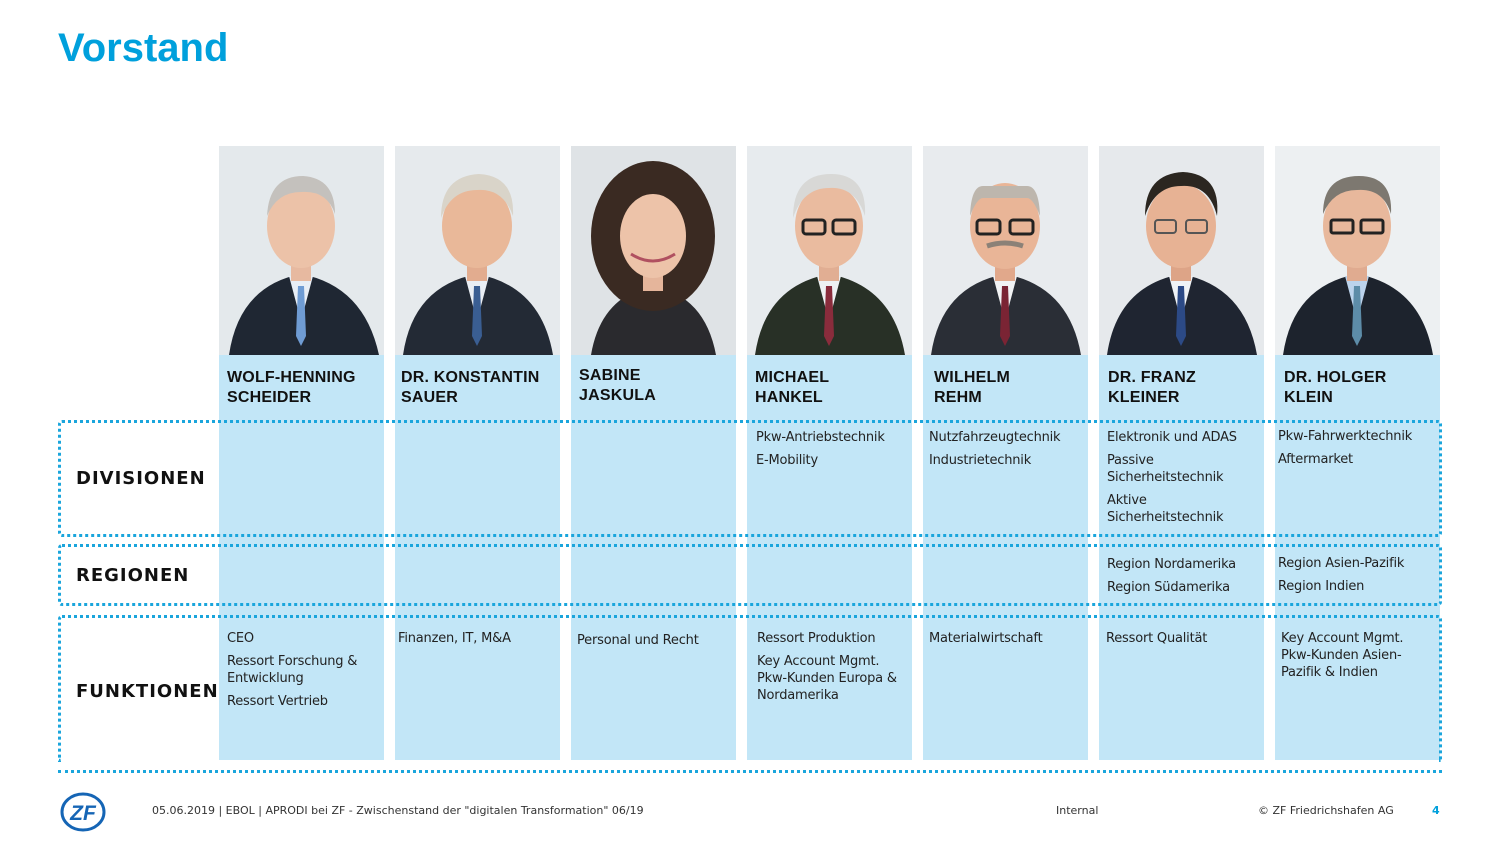 The image size is (1500, 844). What do you see at coordinates (1187, 579) in the screenshot?
I see `regionen-cell: Region Nordamerika Region Südamerika` at bounding box center [1187, 579].